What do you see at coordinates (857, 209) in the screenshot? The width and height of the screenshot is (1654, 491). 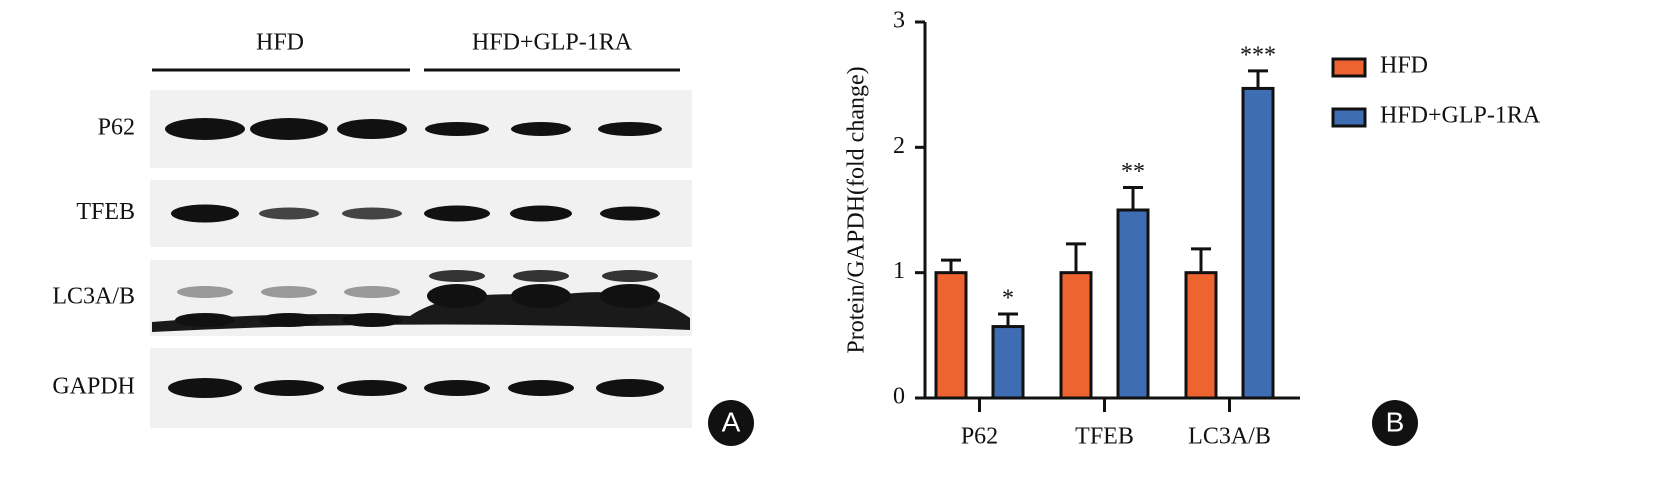 I see `y-axis-label: Protein/GAPDH(fold change)` at bounding box center [857, 209].